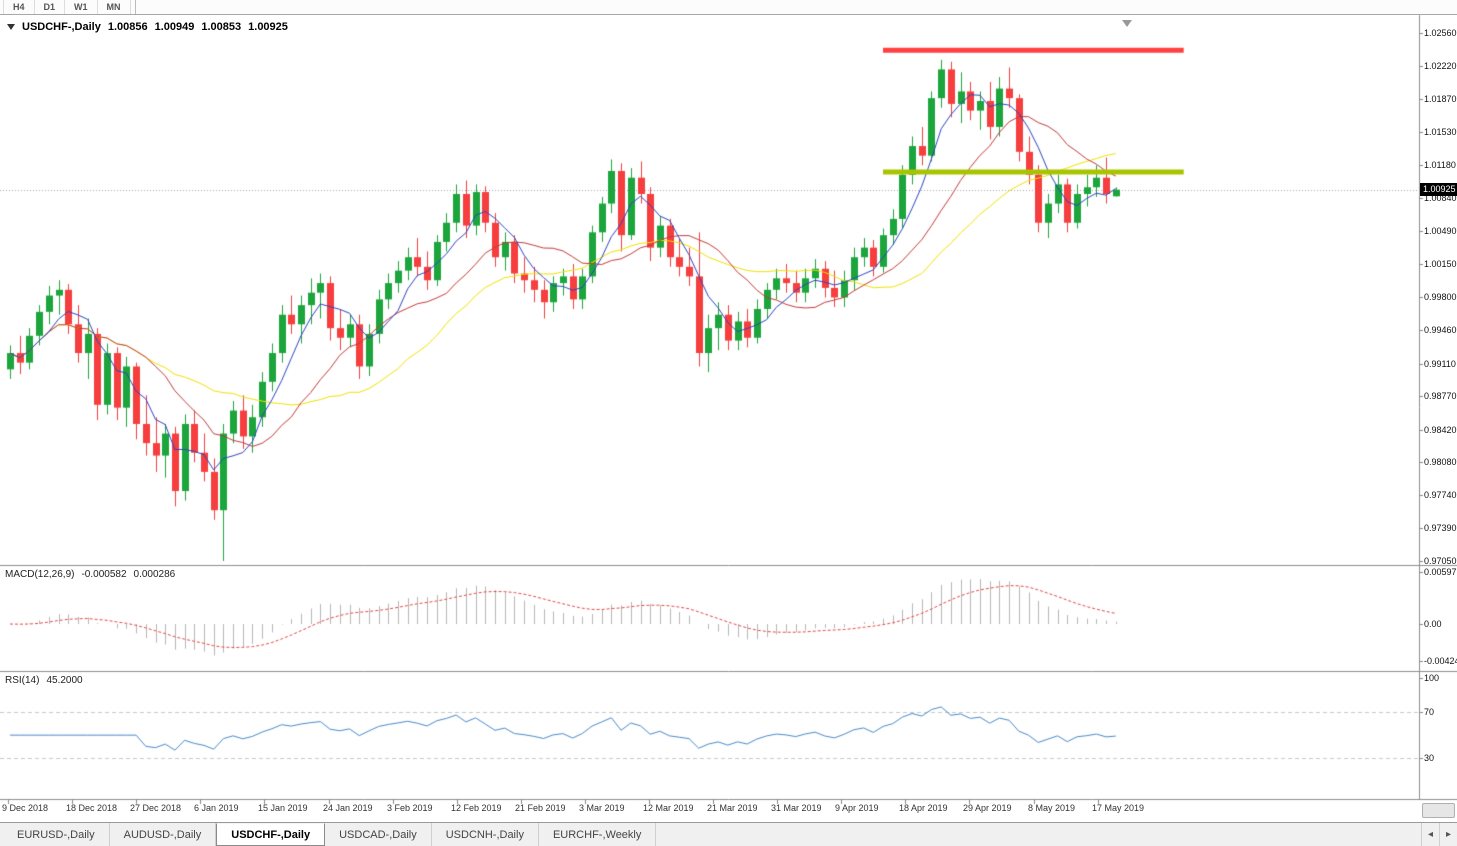  I want to click on timeframe-button-mn: MN, so click(114, 7).